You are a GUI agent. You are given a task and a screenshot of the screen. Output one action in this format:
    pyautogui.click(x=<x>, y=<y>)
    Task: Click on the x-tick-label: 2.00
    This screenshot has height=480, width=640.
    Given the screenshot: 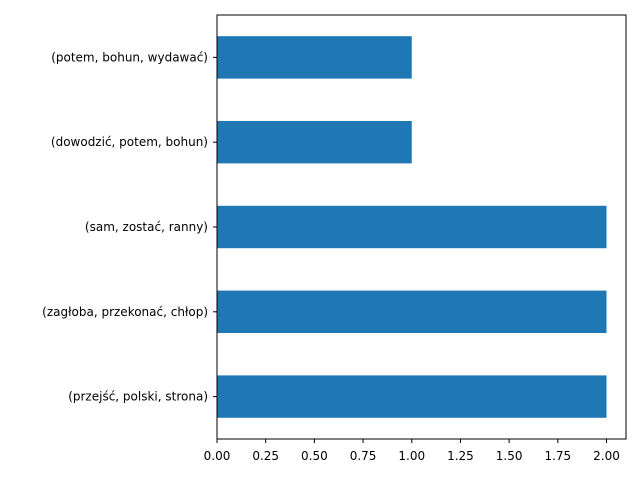 What is the action you would take?
    pyautogui.click(x=606, y=456)
    